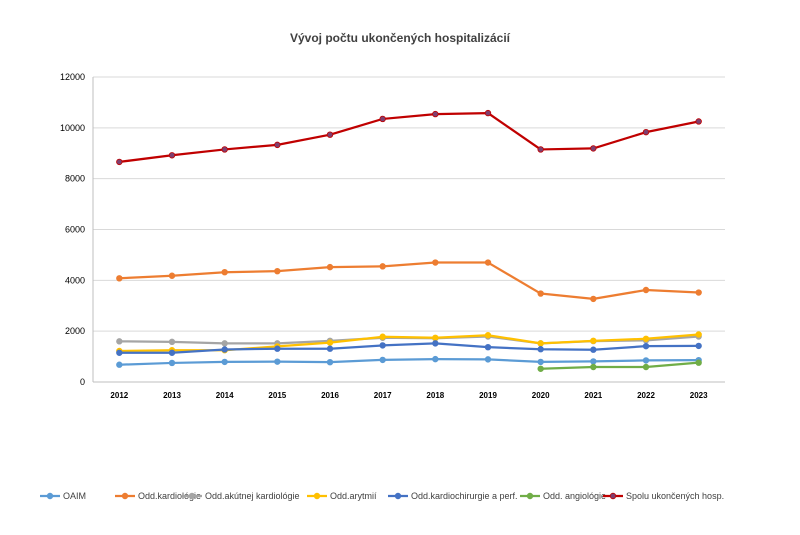 This screenshot has width=800, height=535. I want to click on x-tick-label: 2014, so click(225, 395).